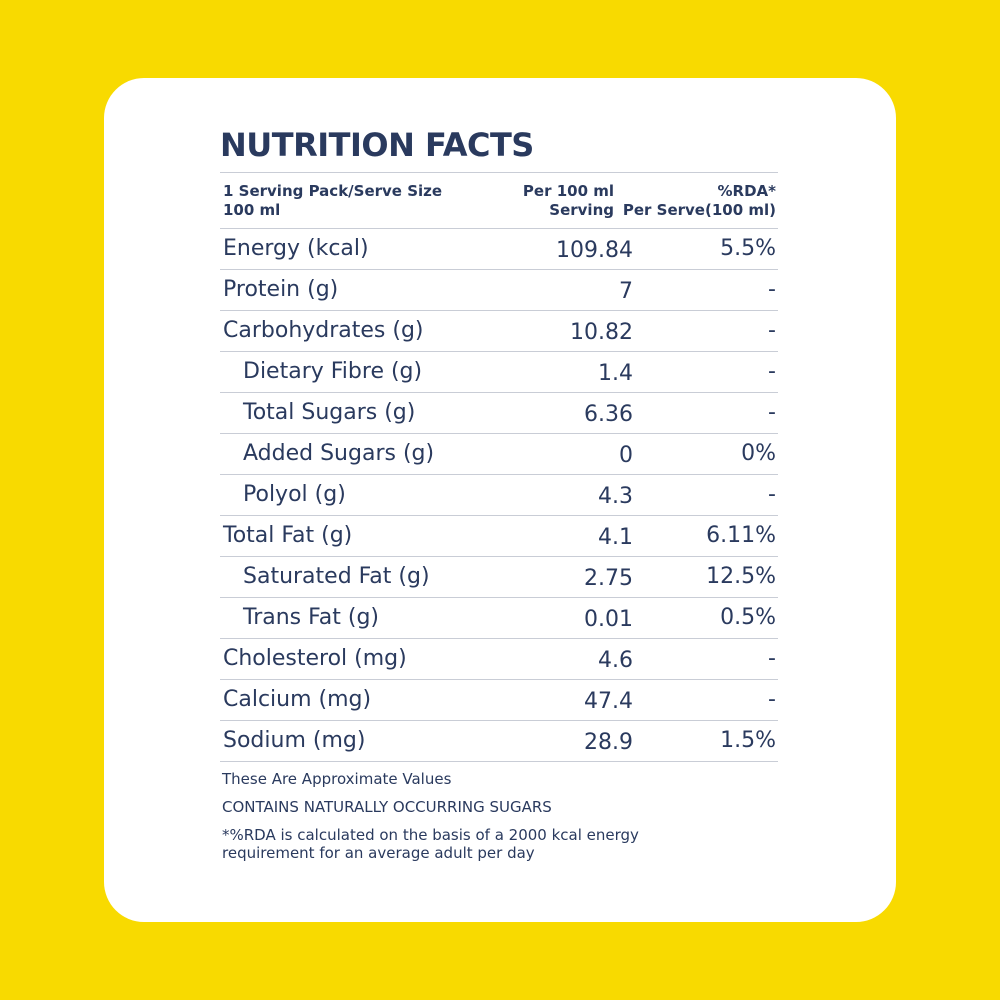 The height and width of the screenshot is (1000, 1000). Describe the element at coordinates (329, 412) in the screenshot. I see `nutrient-name: Total Sugars (g)` at that location.